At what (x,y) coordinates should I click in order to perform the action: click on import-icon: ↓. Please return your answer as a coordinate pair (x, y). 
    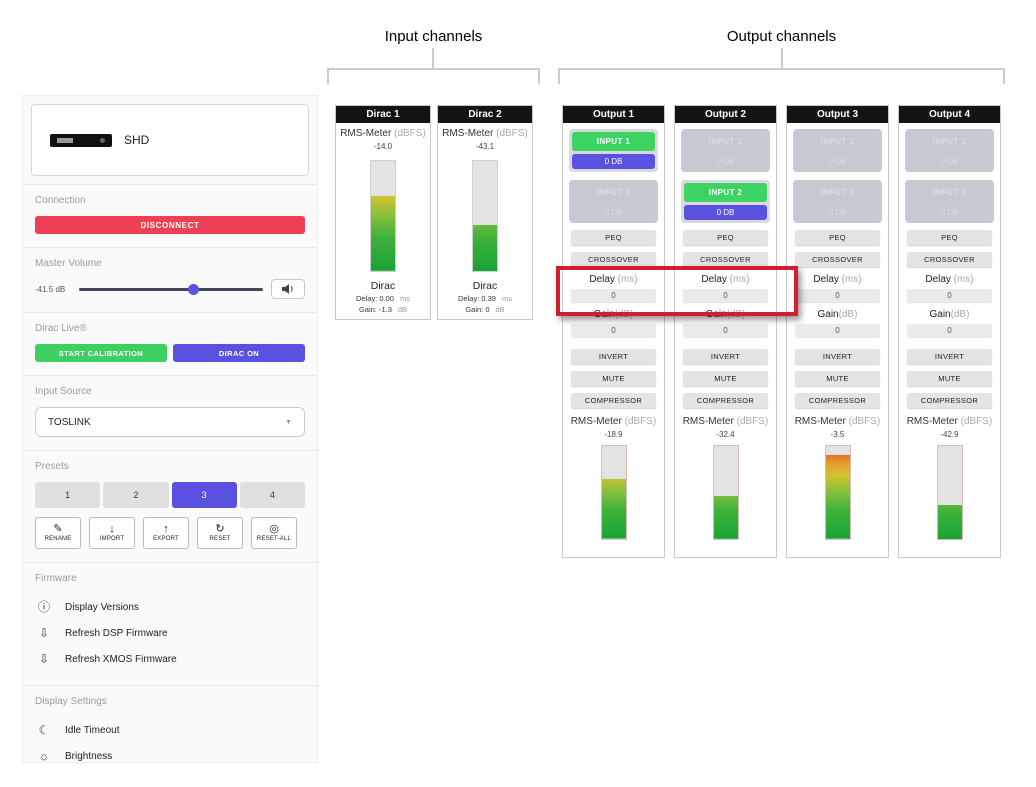
    Looking at the image, I should click on (112, 529).